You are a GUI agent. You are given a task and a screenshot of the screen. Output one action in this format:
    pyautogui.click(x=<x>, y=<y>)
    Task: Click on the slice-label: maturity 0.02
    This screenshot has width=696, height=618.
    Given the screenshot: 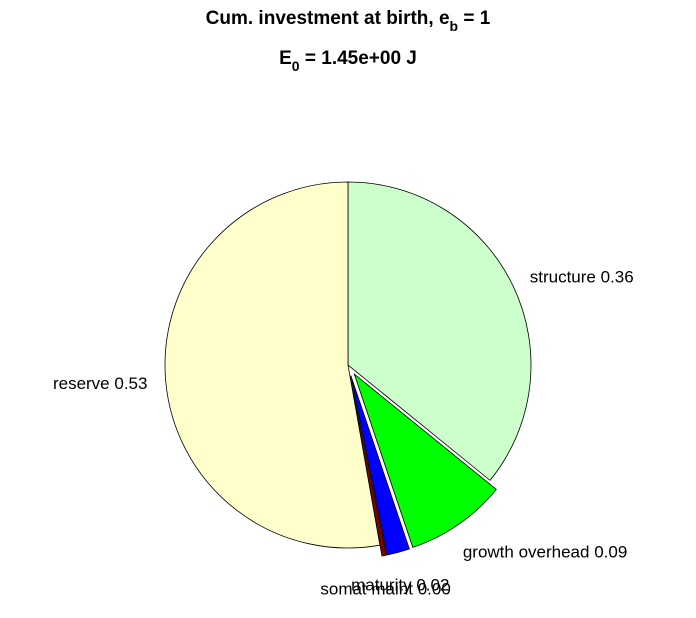 What is the action you would take?
    pyautogui.click(x=400, y=585)
    